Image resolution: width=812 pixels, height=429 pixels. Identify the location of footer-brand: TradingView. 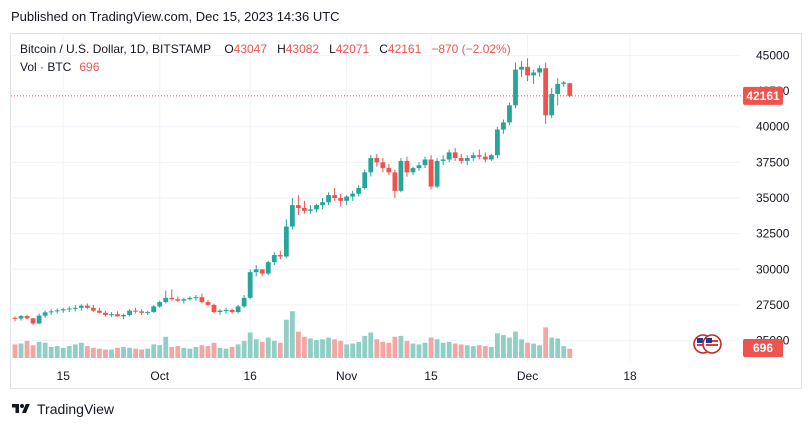
(62, 409).